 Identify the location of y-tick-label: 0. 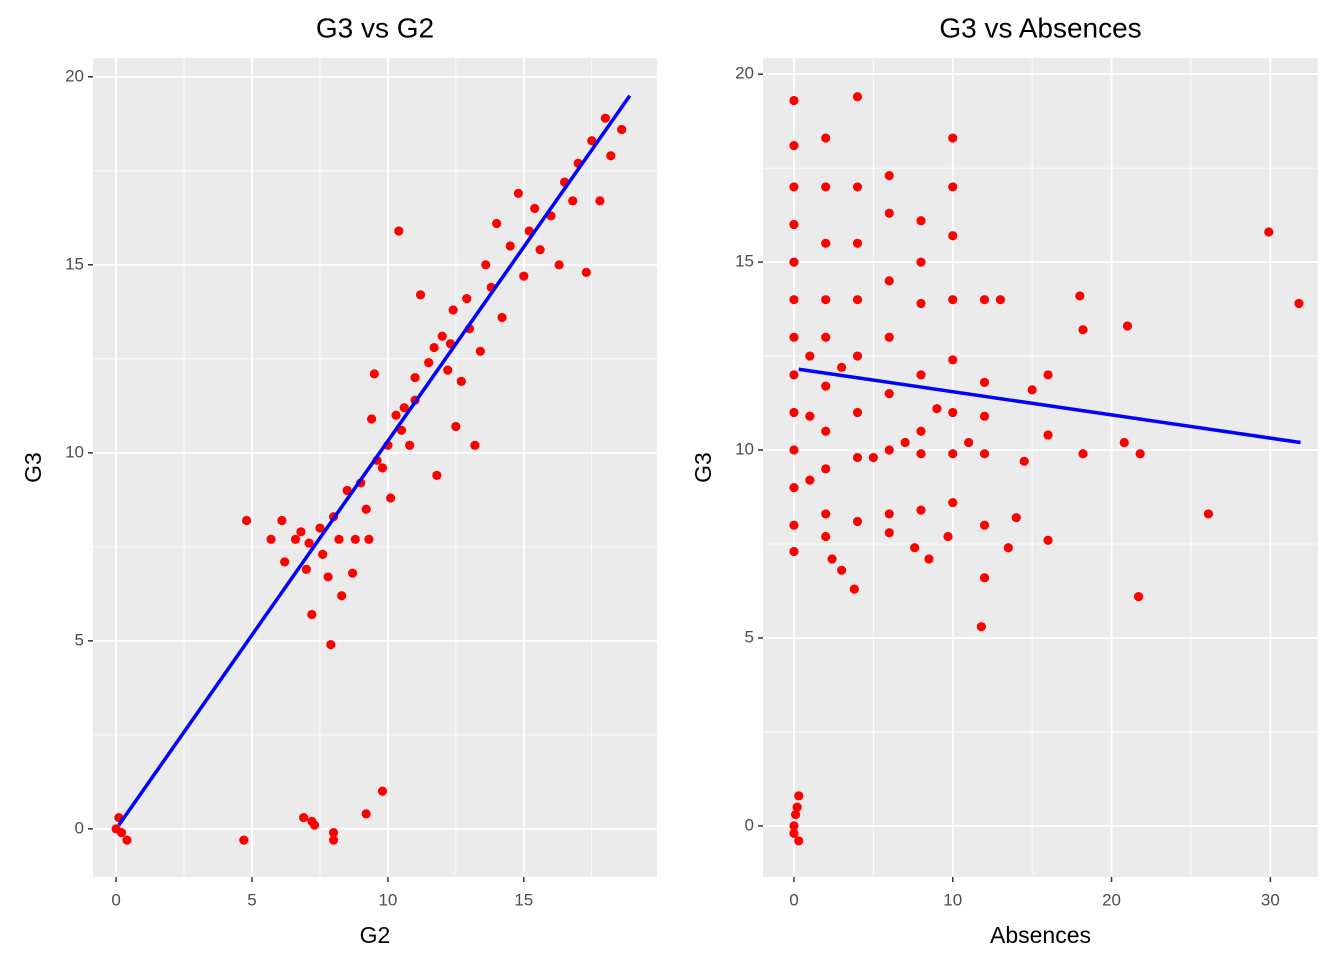
(749, 824).